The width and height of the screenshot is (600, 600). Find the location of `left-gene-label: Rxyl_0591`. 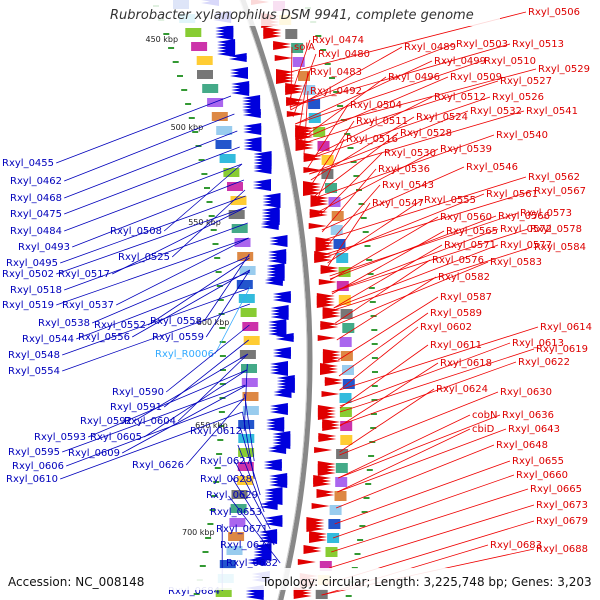

left-gene-label: Rxyl_0591 is located at coordinates (136, 407).